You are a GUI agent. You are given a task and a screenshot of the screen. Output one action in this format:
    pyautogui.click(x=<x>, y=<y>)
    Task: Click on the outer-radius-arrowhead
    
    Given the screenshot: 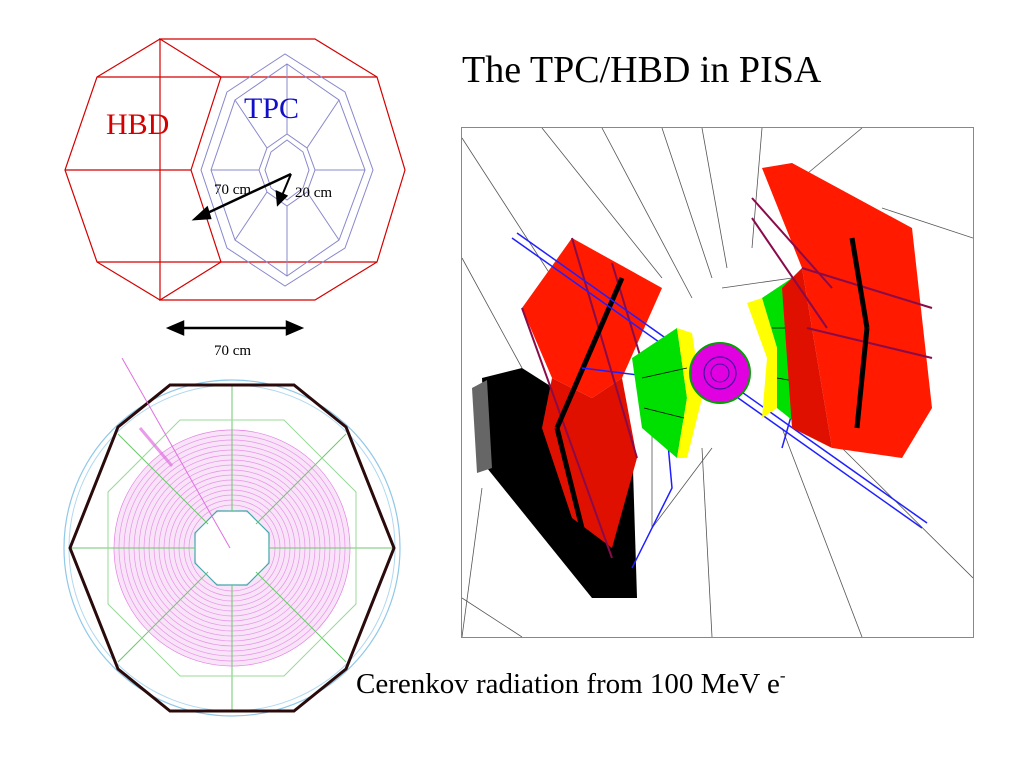 What is the action you would take?
    pyautogui.click(x=201, y=213)
    